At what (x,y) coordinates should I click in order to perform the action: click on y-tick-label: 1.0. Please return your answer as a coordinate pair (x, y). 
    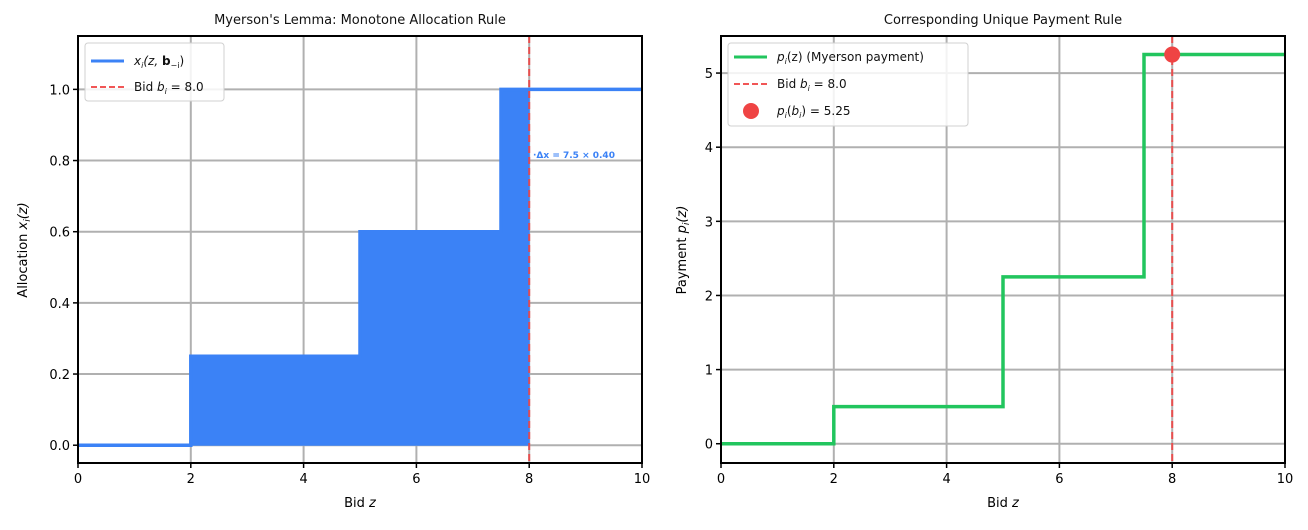
    Looking at the image, I should click on (59, 90).